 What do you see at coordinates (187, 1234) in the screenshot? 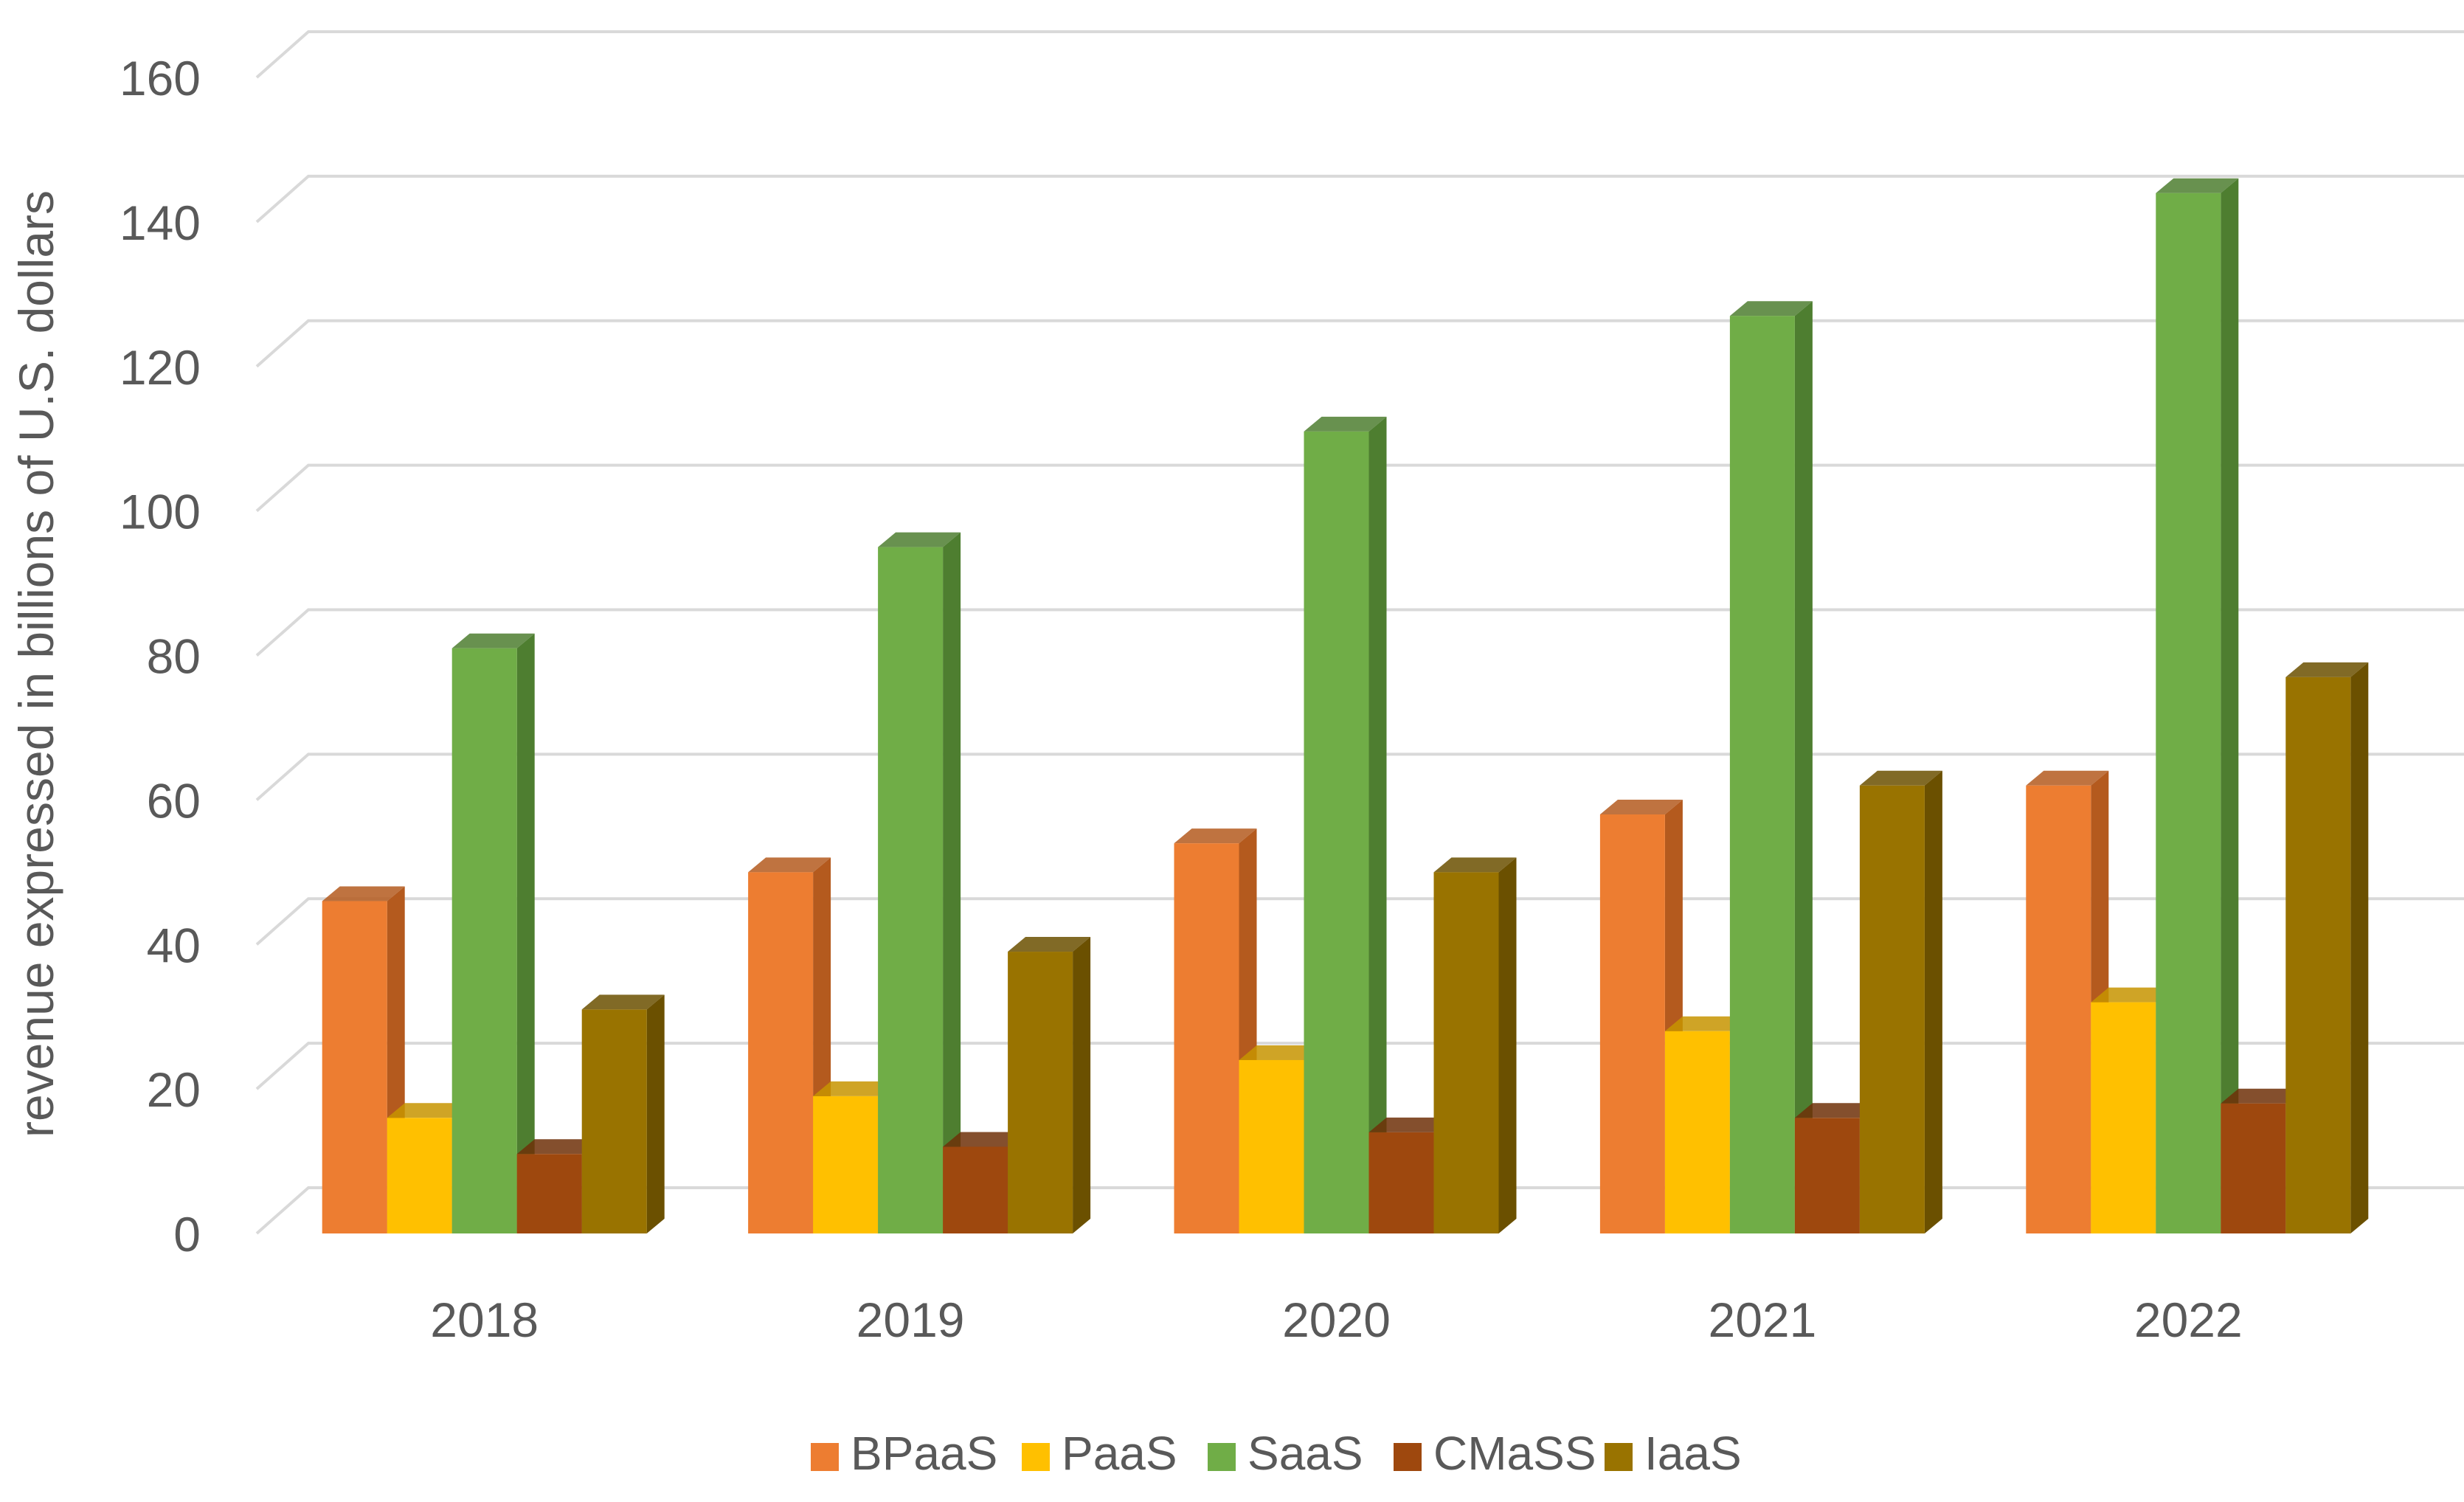
I see `y-tick-label: 0` at bounding box center [187, 1234].